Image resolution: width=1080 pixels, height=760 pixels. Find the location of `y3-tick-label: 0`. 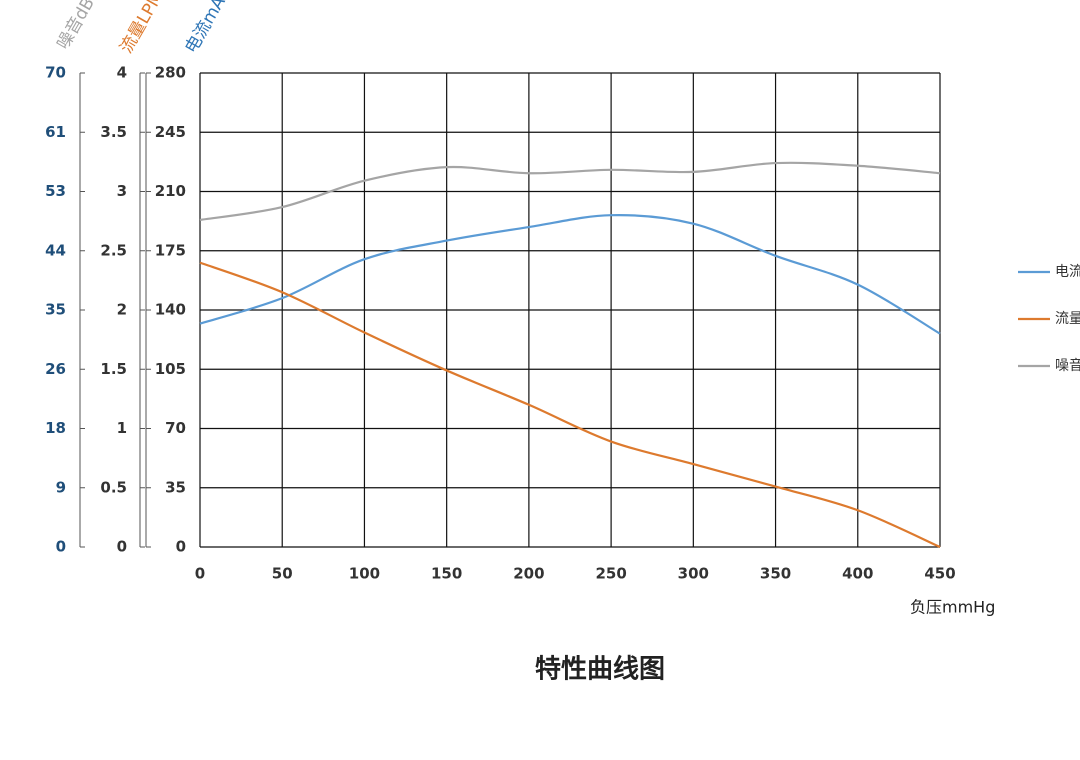

y3-tick-label: 0 is located at coordinates (61, 547).